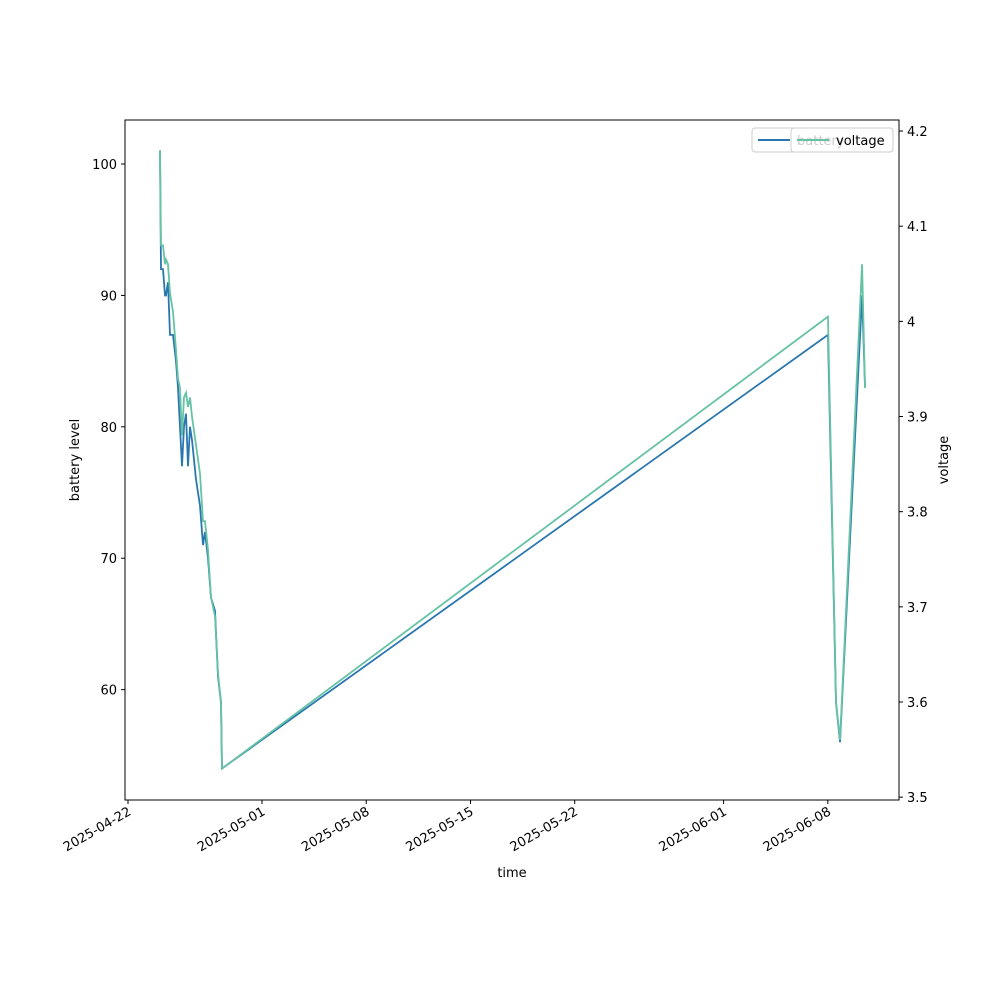  I want to click on legend-label: voltage, so click(860, 141).